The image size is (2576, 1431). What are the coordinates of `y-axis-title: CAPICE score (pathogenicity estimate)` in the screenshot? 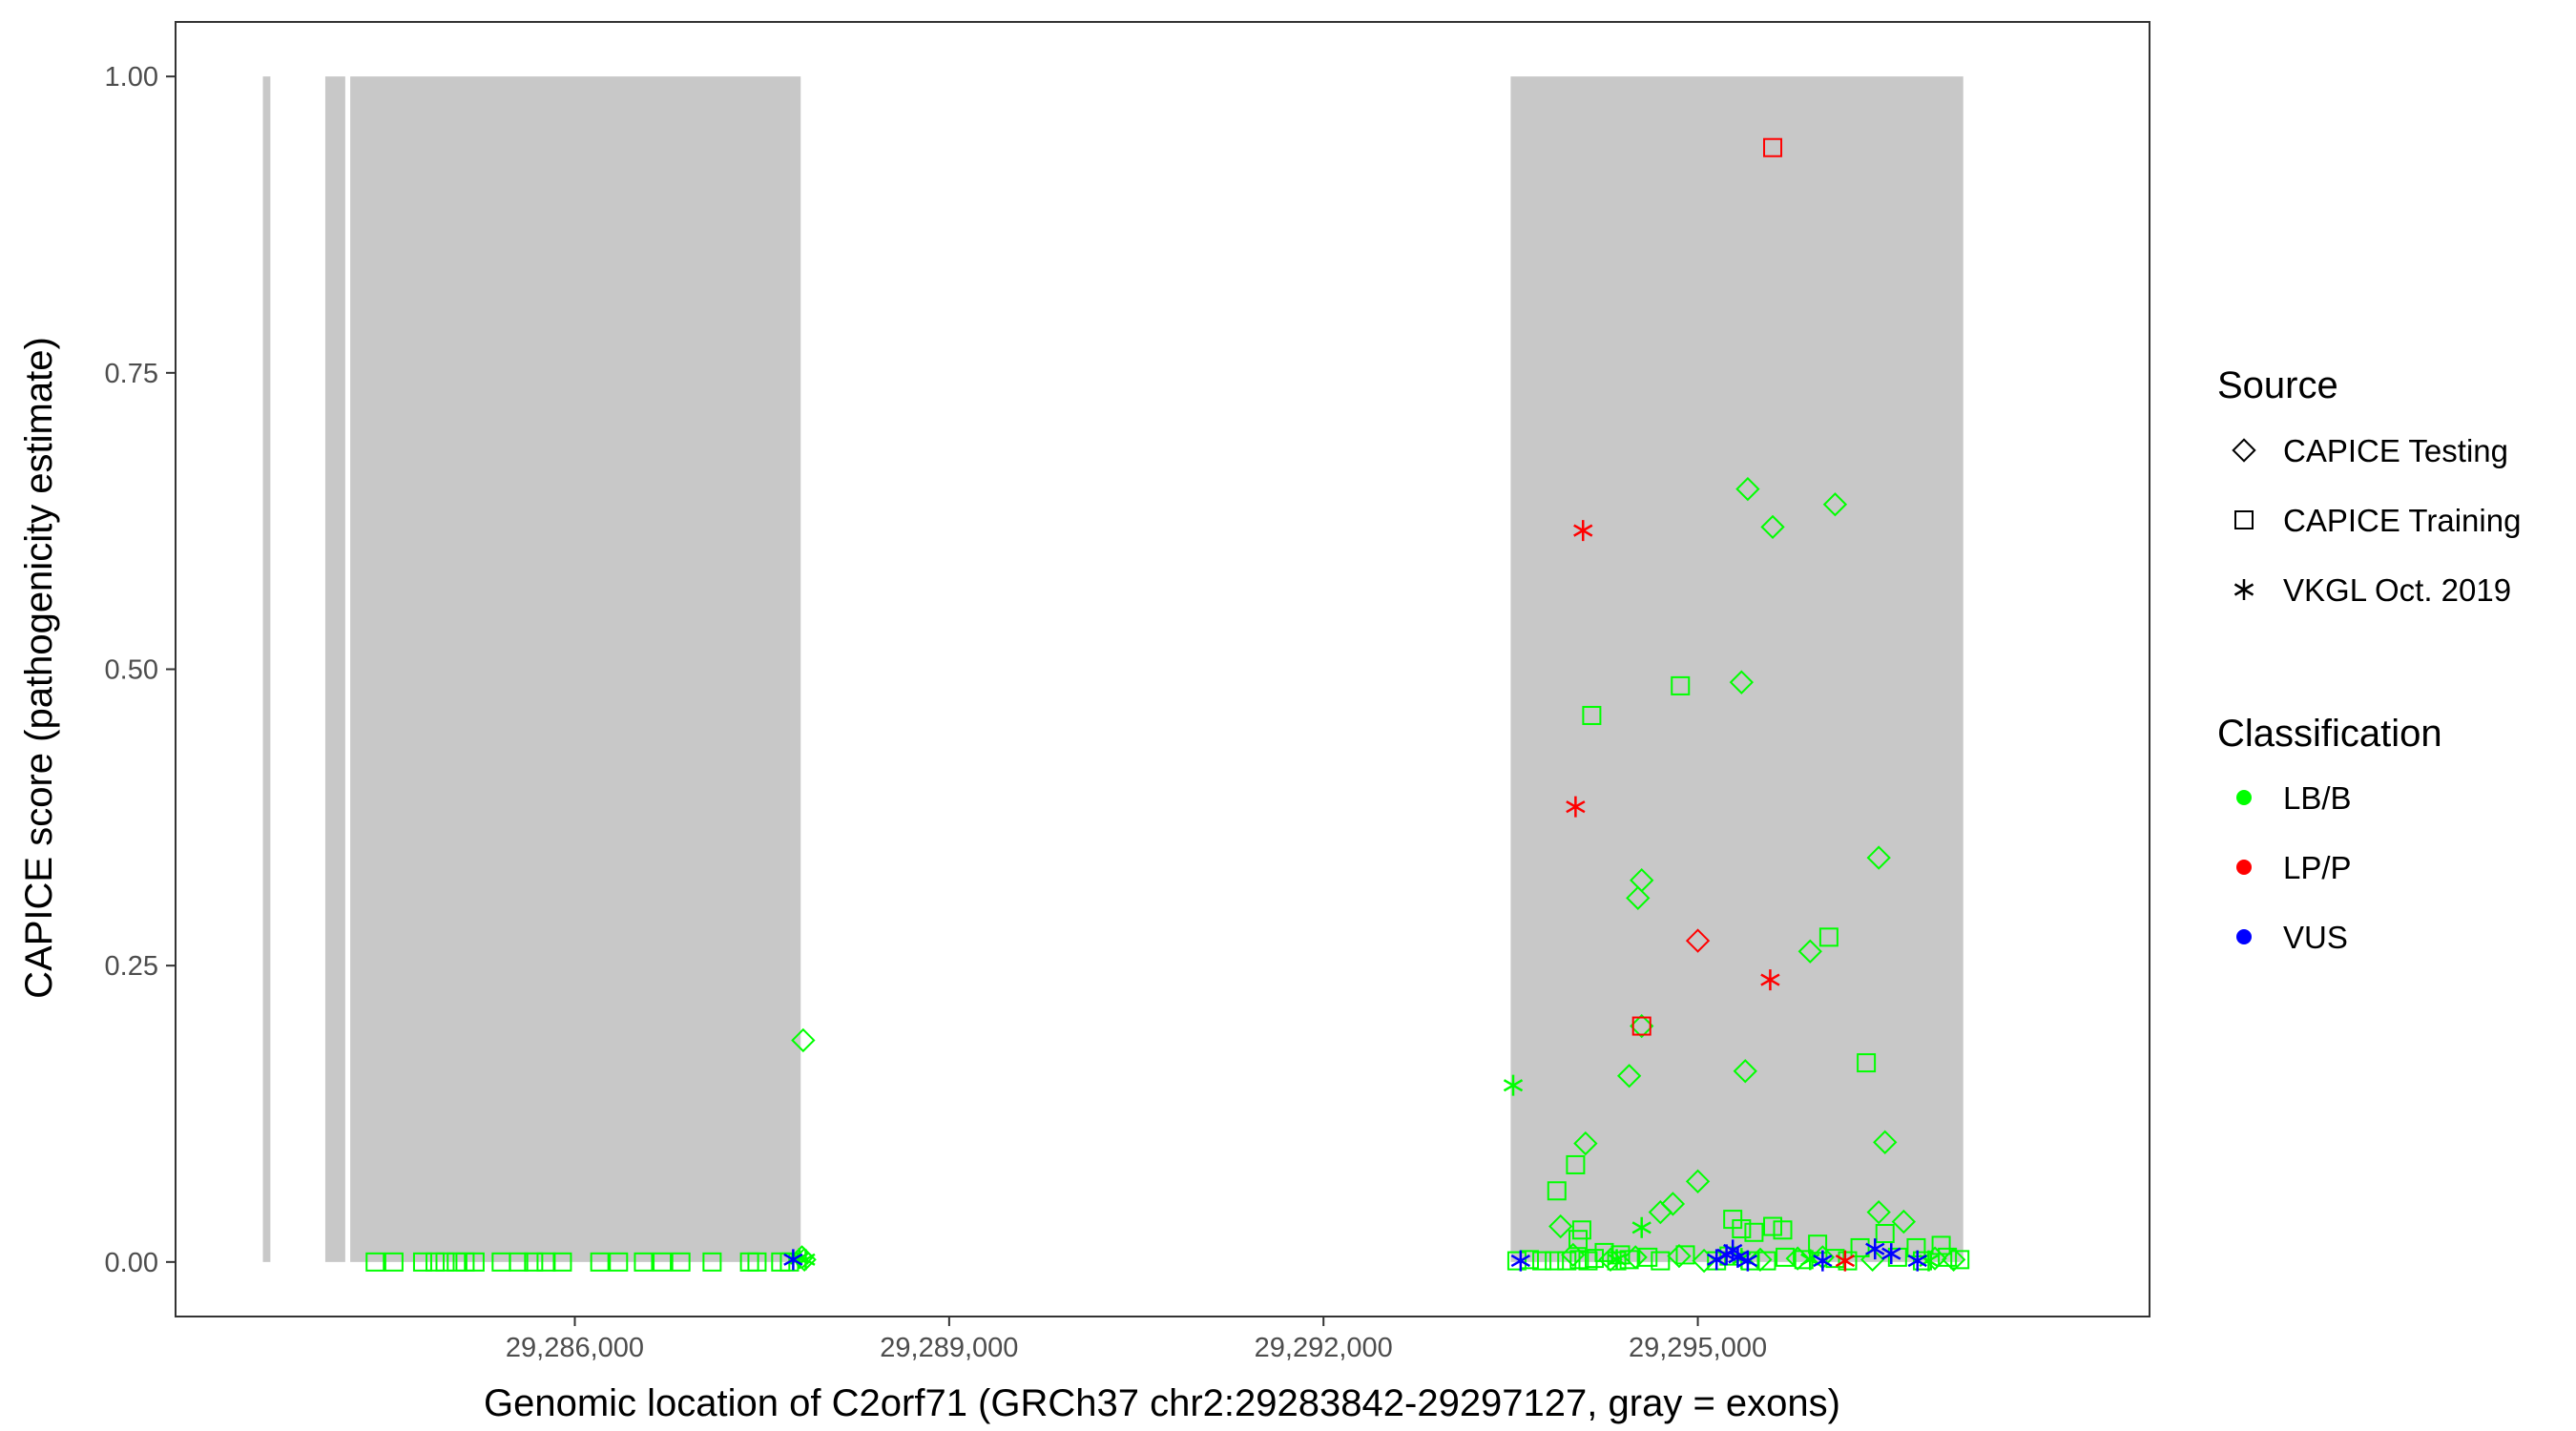 It's located at (39, 668).